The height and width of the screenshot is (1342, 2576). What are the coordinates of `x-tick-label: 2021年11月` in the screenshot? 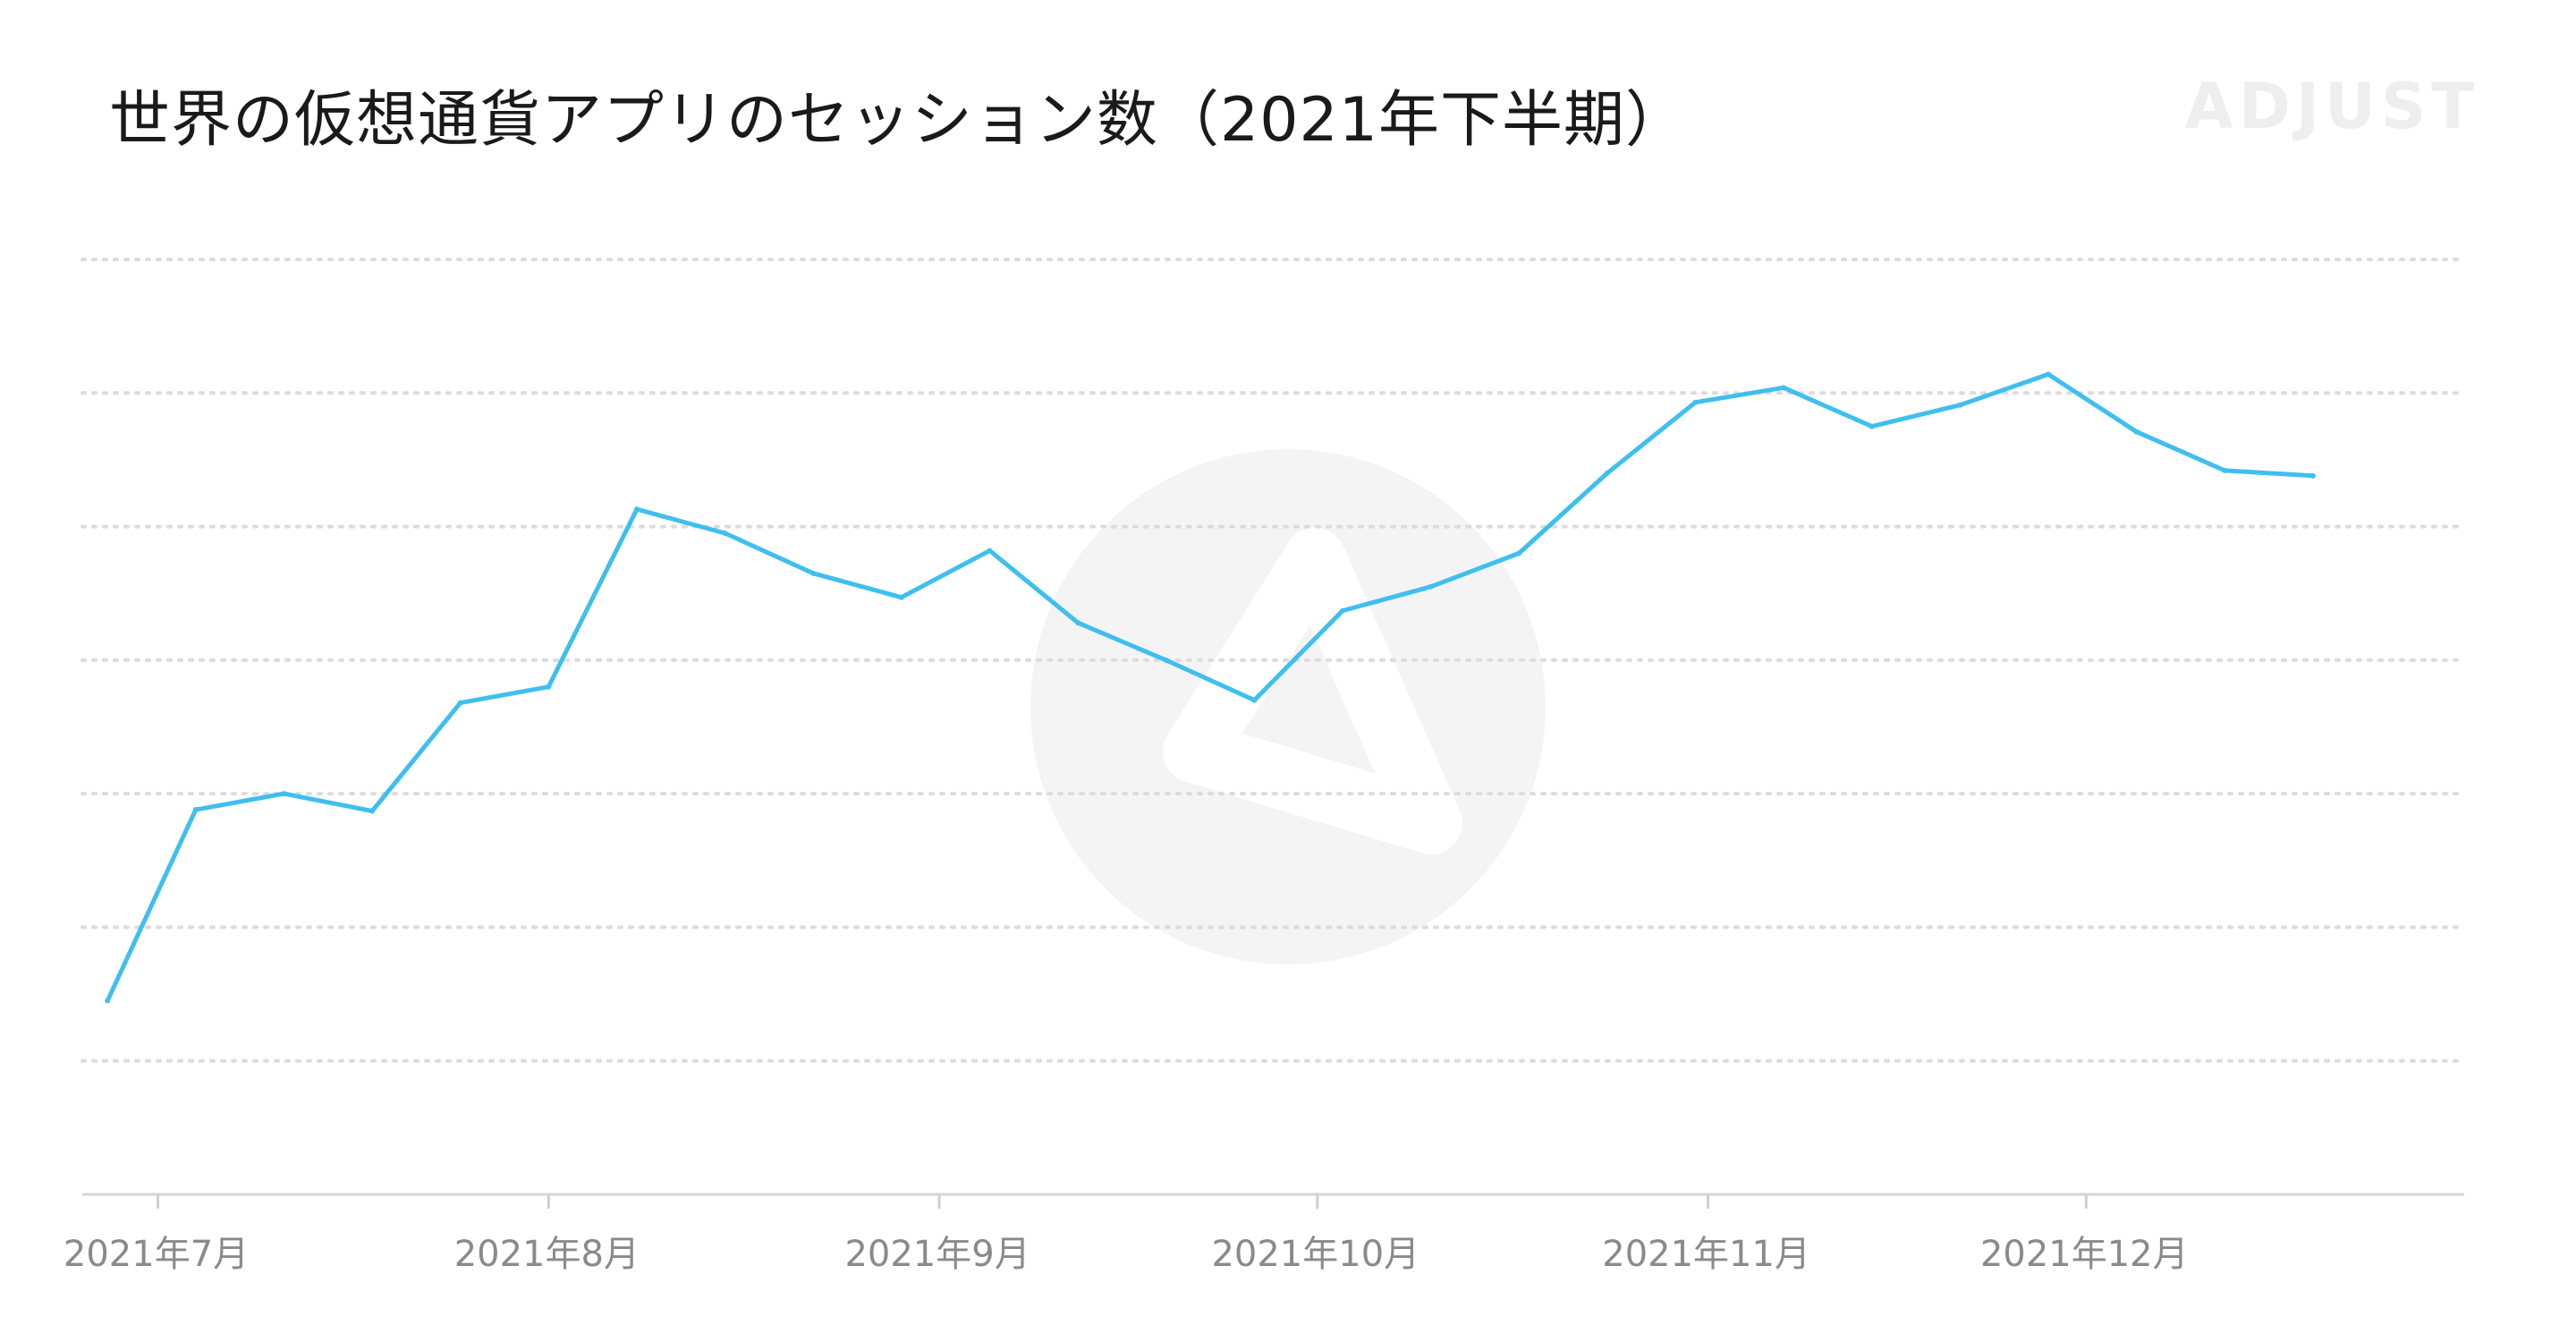 It's located at (1706, 1255).